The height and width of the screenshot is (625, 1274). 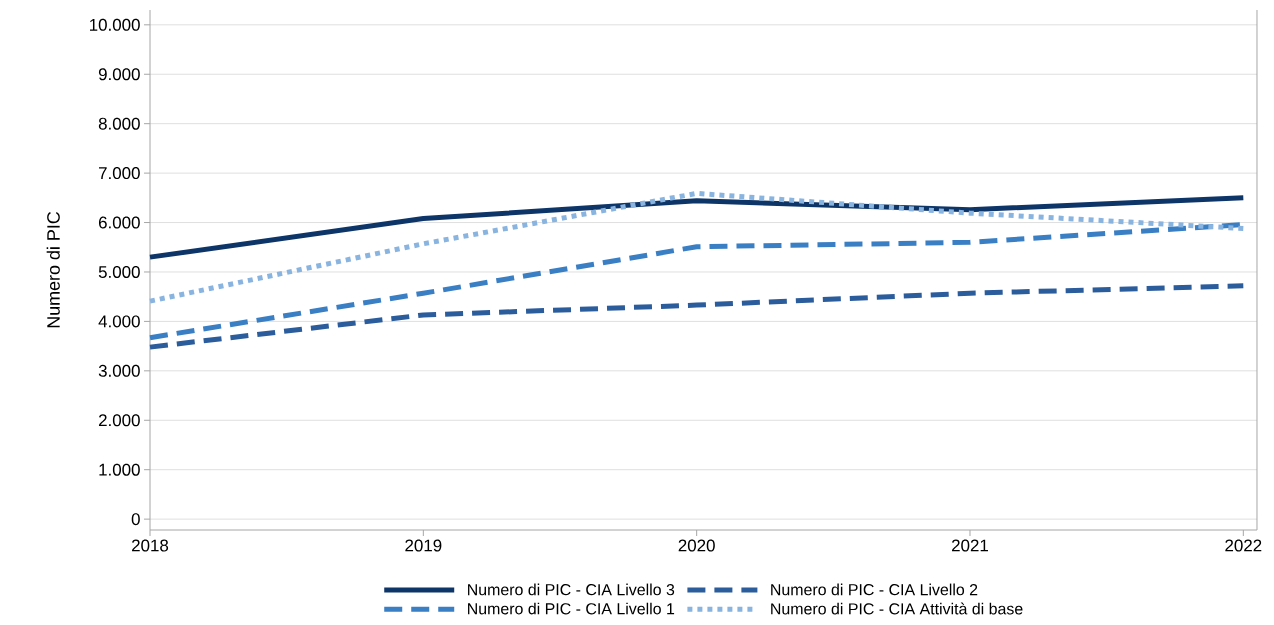 I want to click on y-tick-label: 2.000, so click(x=119, y=420).